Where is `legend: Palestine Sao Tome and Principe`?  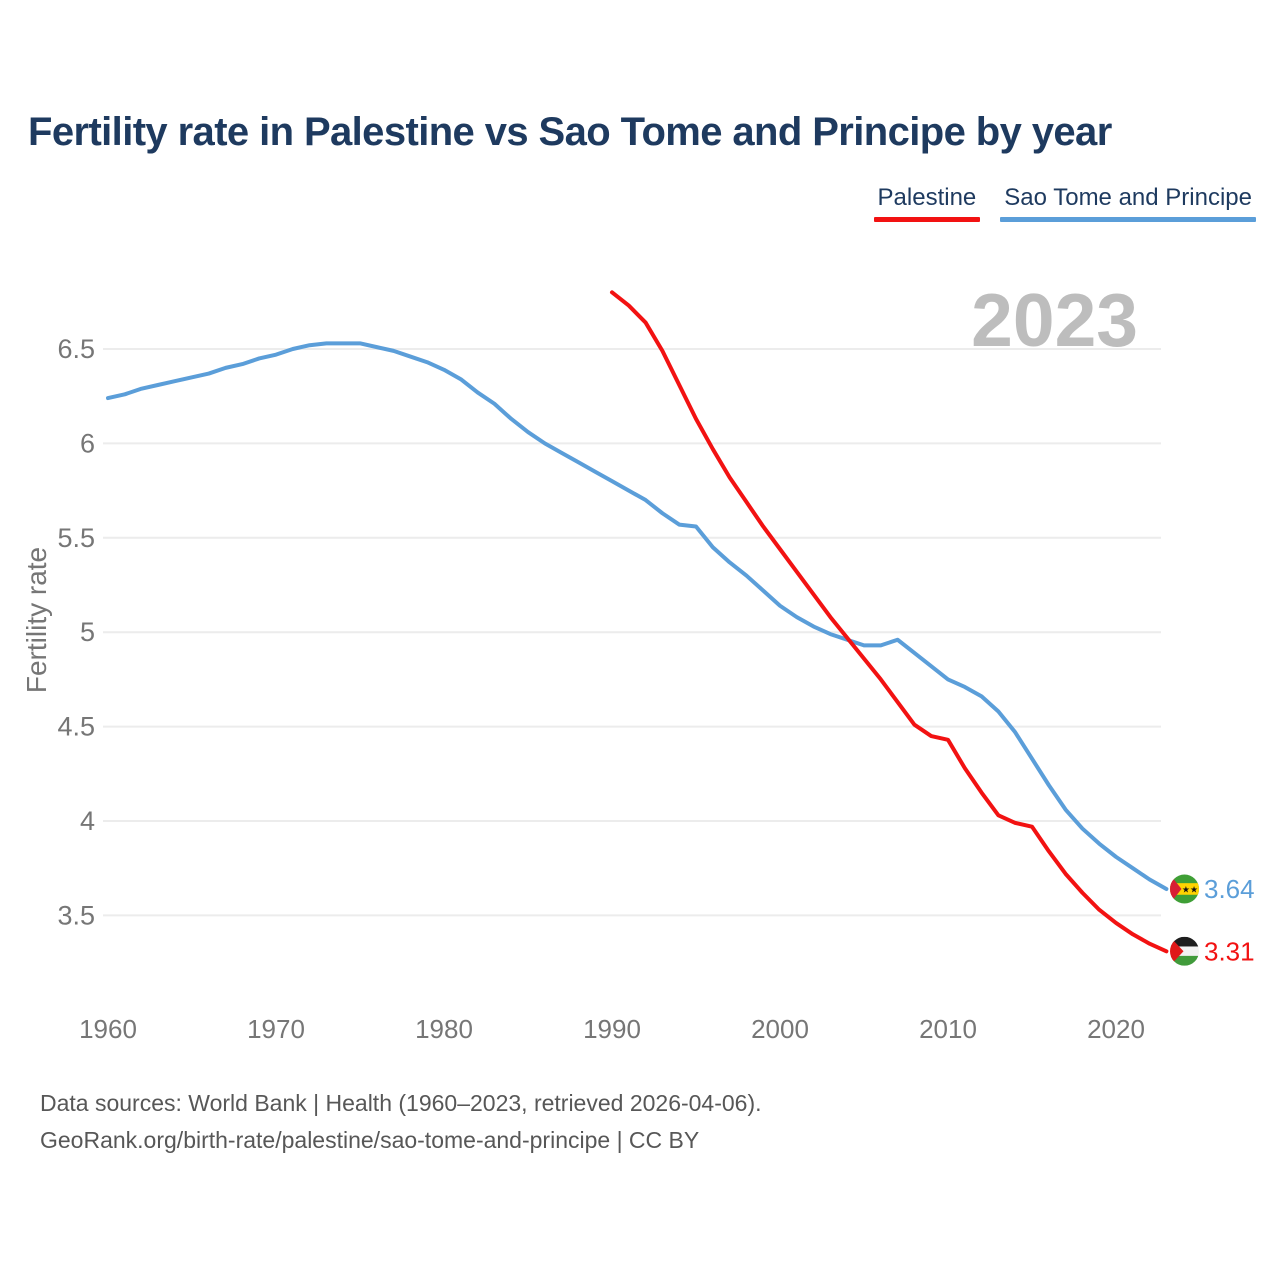
legend: Palestine Sao Tome and Principe is located at coordinates (1064, 203).